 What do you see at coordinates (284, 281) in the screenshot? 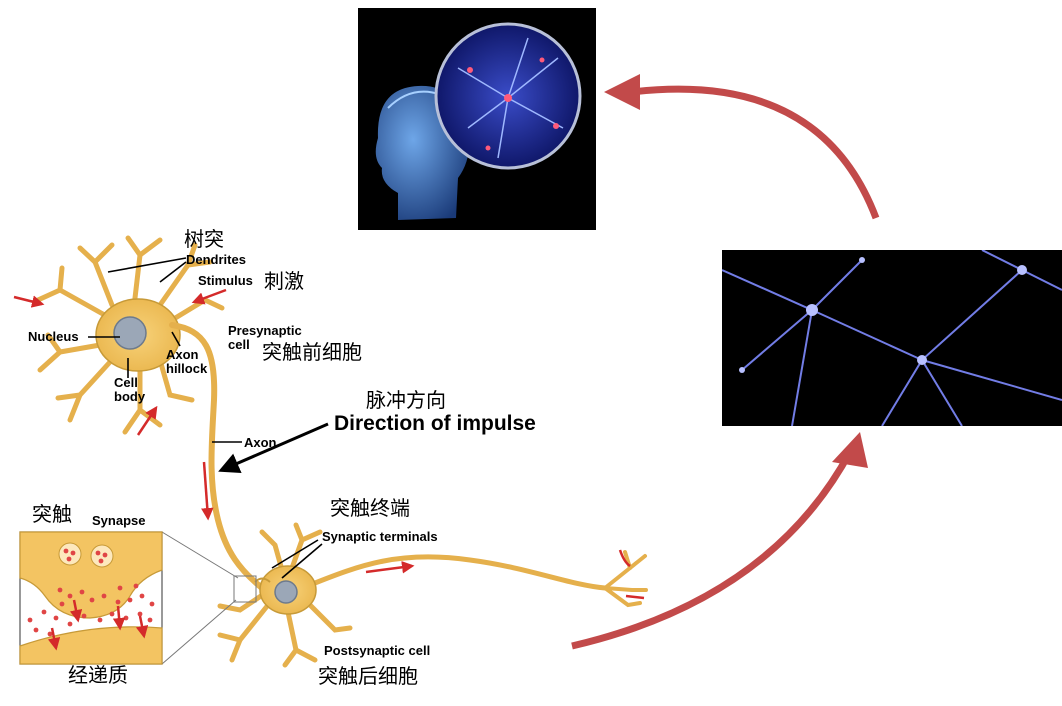
I see `stimulus-label-zh: 刺激` at bounding box center [284, 281].